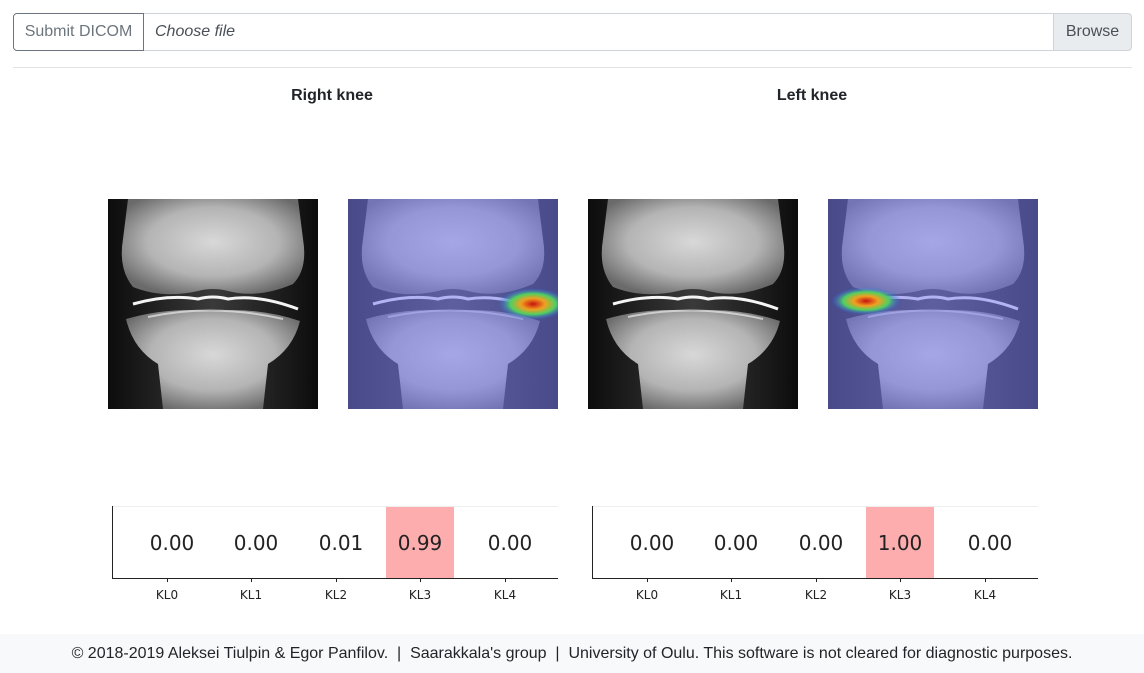 Image resolution: width=1144 pixels, height=673 pixels. What do you see at coordinates (420, 542) in the screenshot?
I see `right-kl3-probability: 0.99` at bounding box center [420, 542].